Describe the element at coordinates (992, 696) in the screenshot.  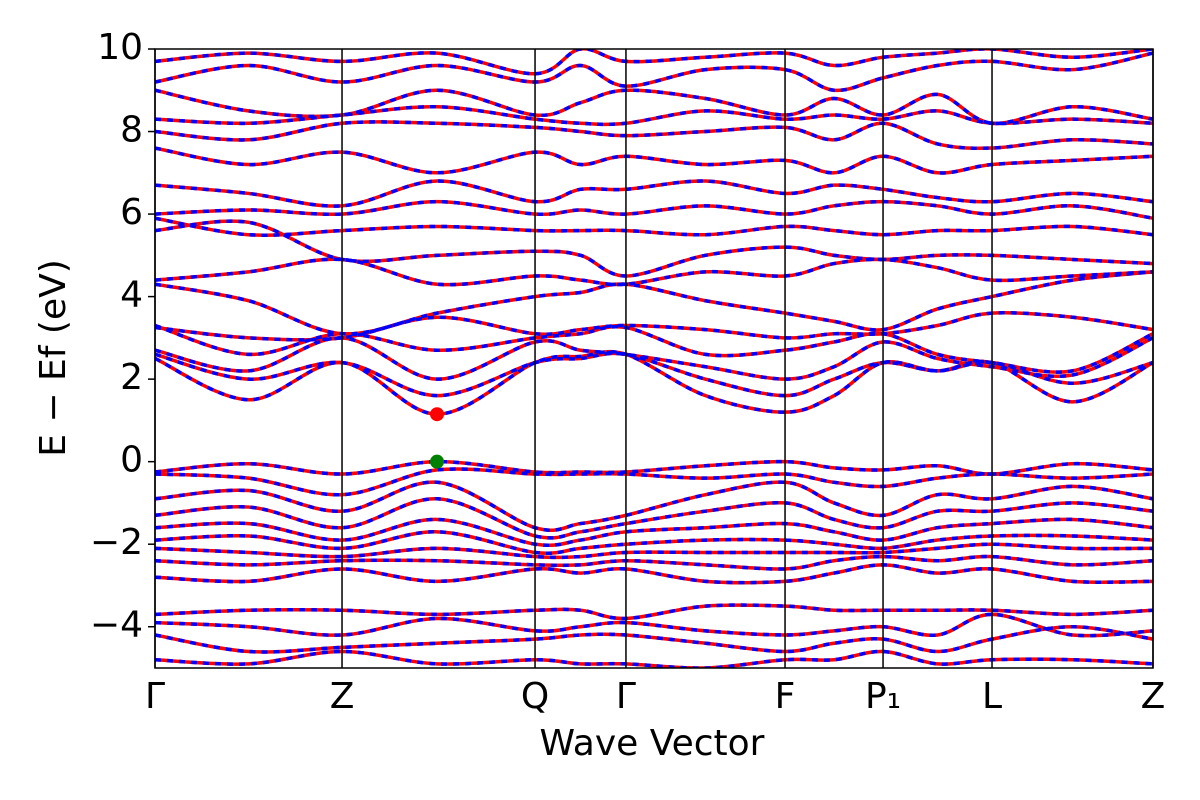
I see `x-tick-label: L` at that location.